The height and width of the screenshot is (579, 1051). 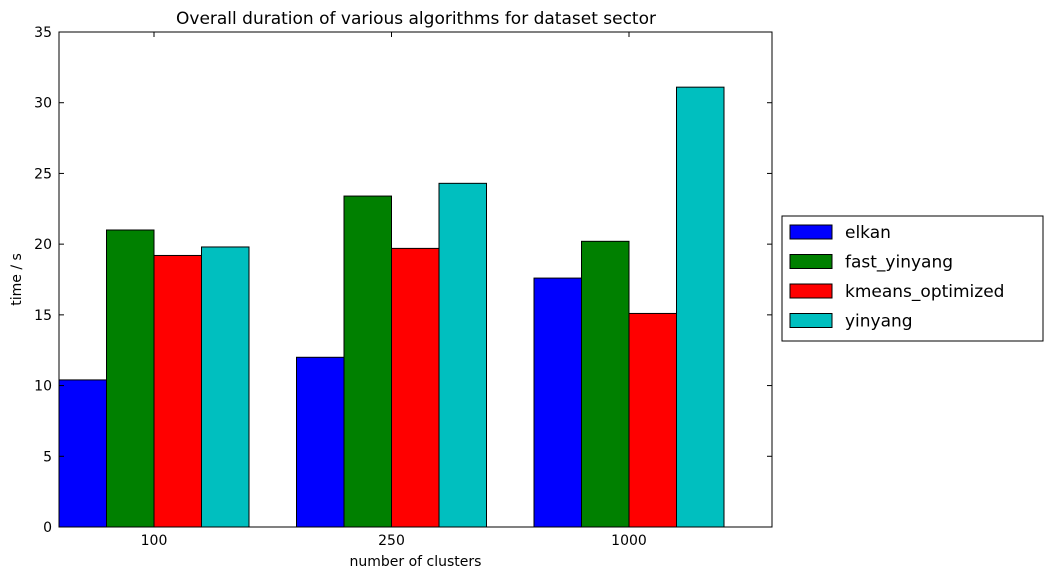 What do you see at coordinates (154, 541) in the screenshot?
I see `x-tick-label: 100` at bounding box center [154, 541].